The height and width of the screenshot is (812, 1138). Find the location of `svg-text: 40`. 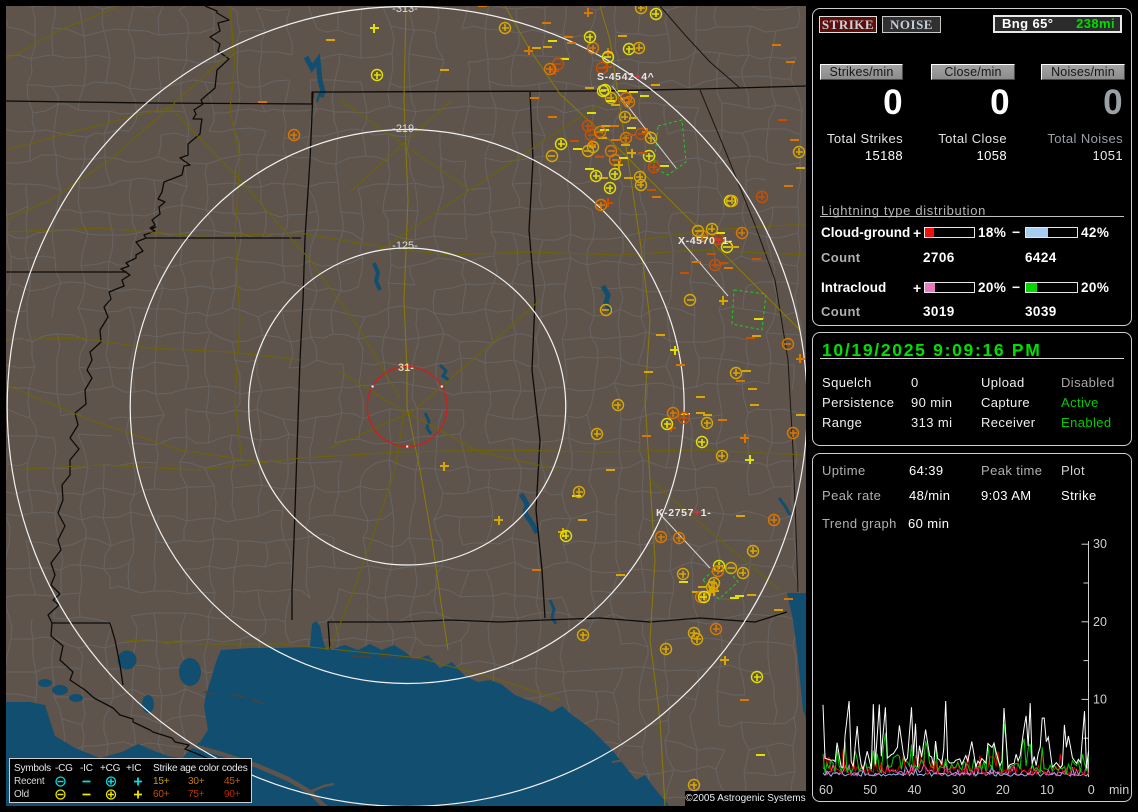

svg-text: 40 is located at coordinates (914, 790).